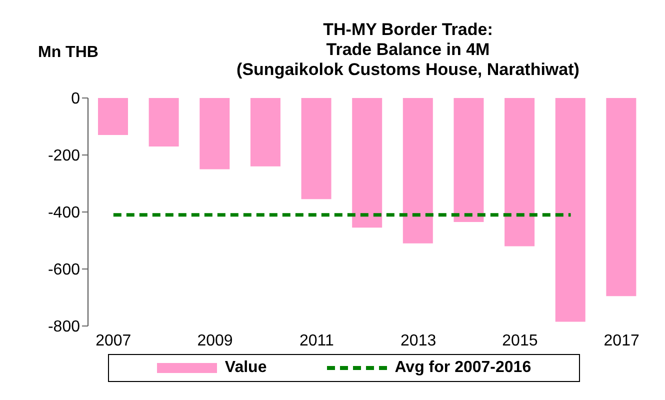  I want to click on chart-title: TH-MY Border Trade: Trade Balance in 4M (Sungaikolok Customs House, Narathiwat), so click(408, 50).